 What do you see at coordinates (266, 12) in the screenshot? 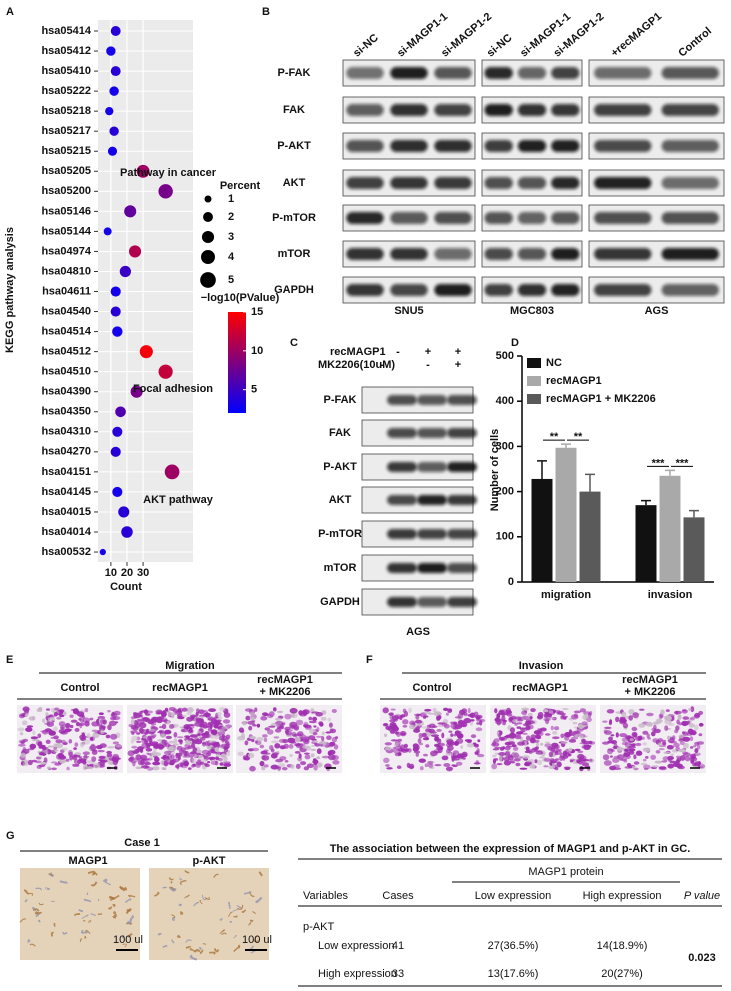
I see `panel-label: B` at bounding box center [266, 12].